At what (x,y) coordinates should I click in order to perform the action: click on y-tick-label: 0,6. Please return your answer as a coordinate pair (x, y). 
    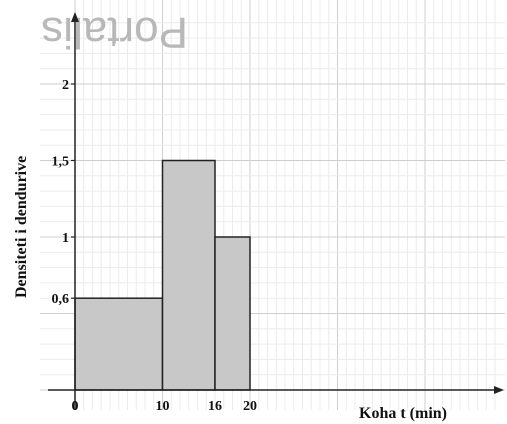
    Looking at the image, I should click on (61, 299).